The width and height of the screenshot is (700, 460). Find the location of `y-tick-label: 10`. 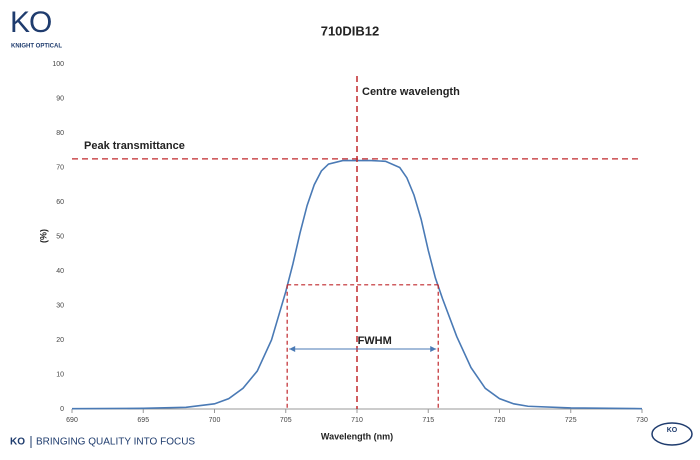

y-tick-label: 10 is located at coordinates (60, 374).